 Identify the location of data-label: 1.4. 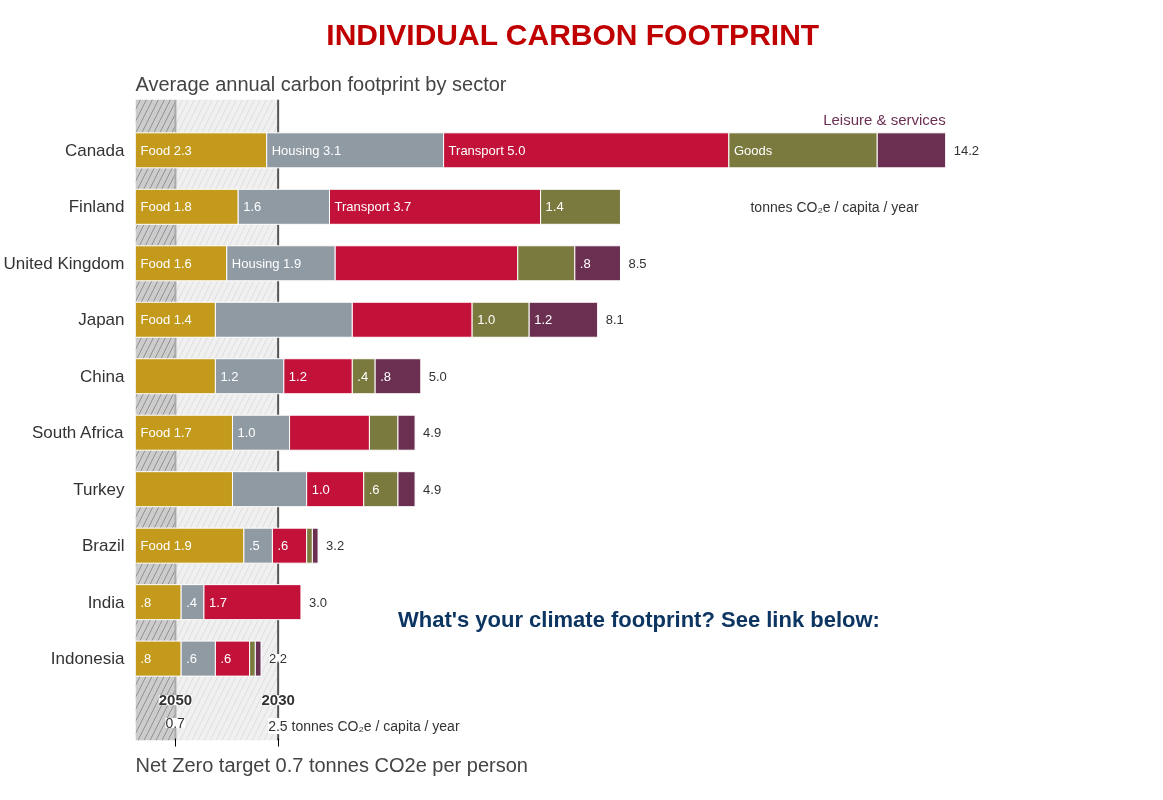
(554, 207).